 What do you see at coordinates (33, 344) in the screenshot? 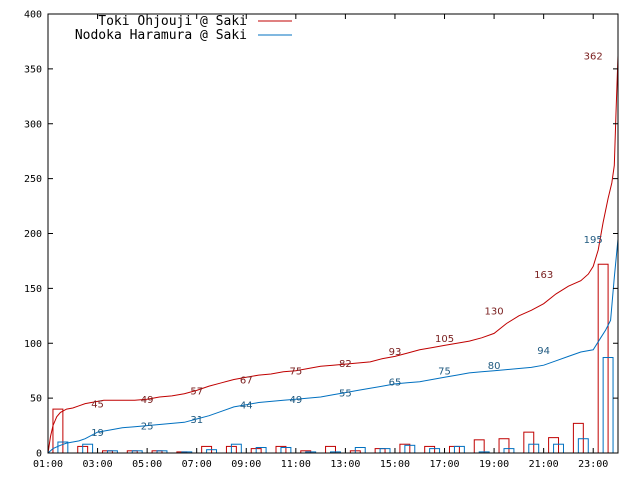
I see `y-tick-label: 100` at bounding box center [33, 344].